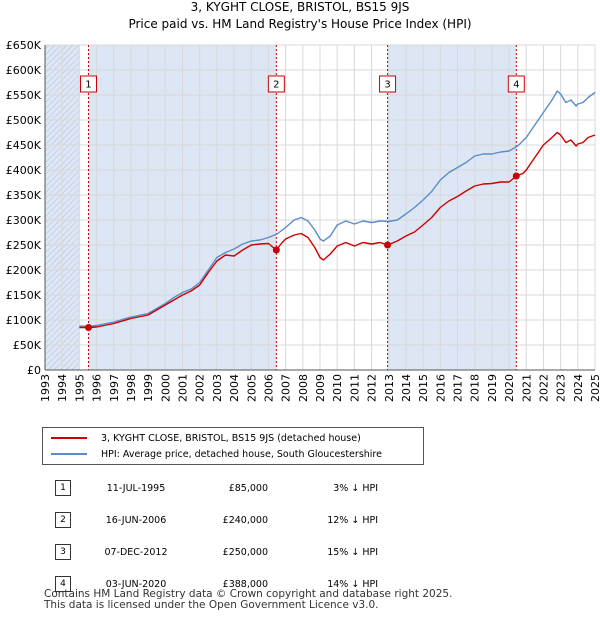  I want to click on y-tick-label: £50K, so click(27, 345).